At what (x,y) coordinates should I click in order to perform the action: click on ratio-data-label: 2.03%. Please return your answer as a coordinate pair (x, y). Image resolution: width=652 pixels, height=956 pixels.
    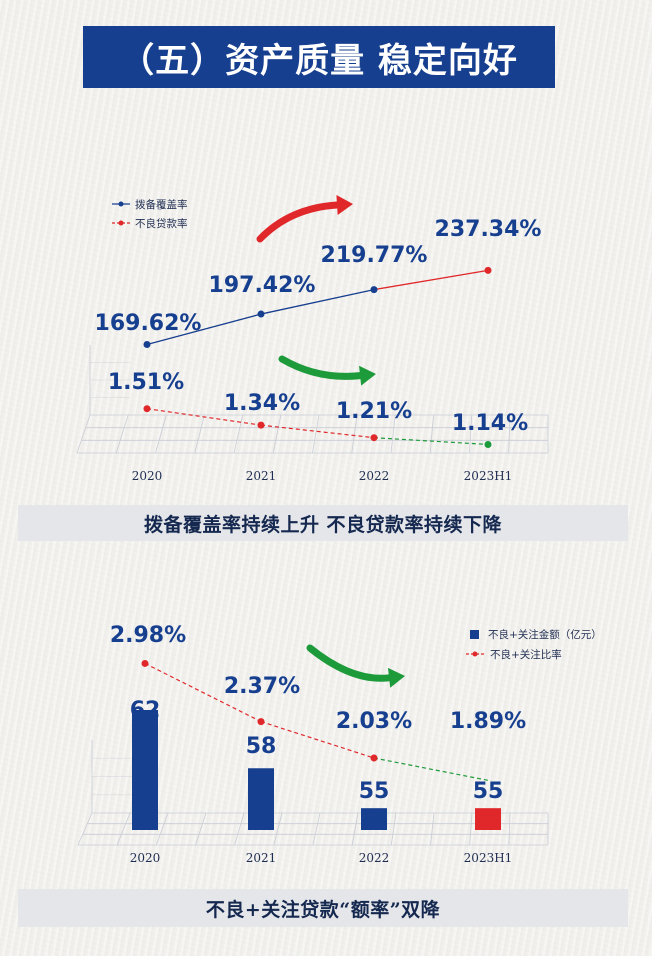
    Looking at the image, I should click on (374, 721).